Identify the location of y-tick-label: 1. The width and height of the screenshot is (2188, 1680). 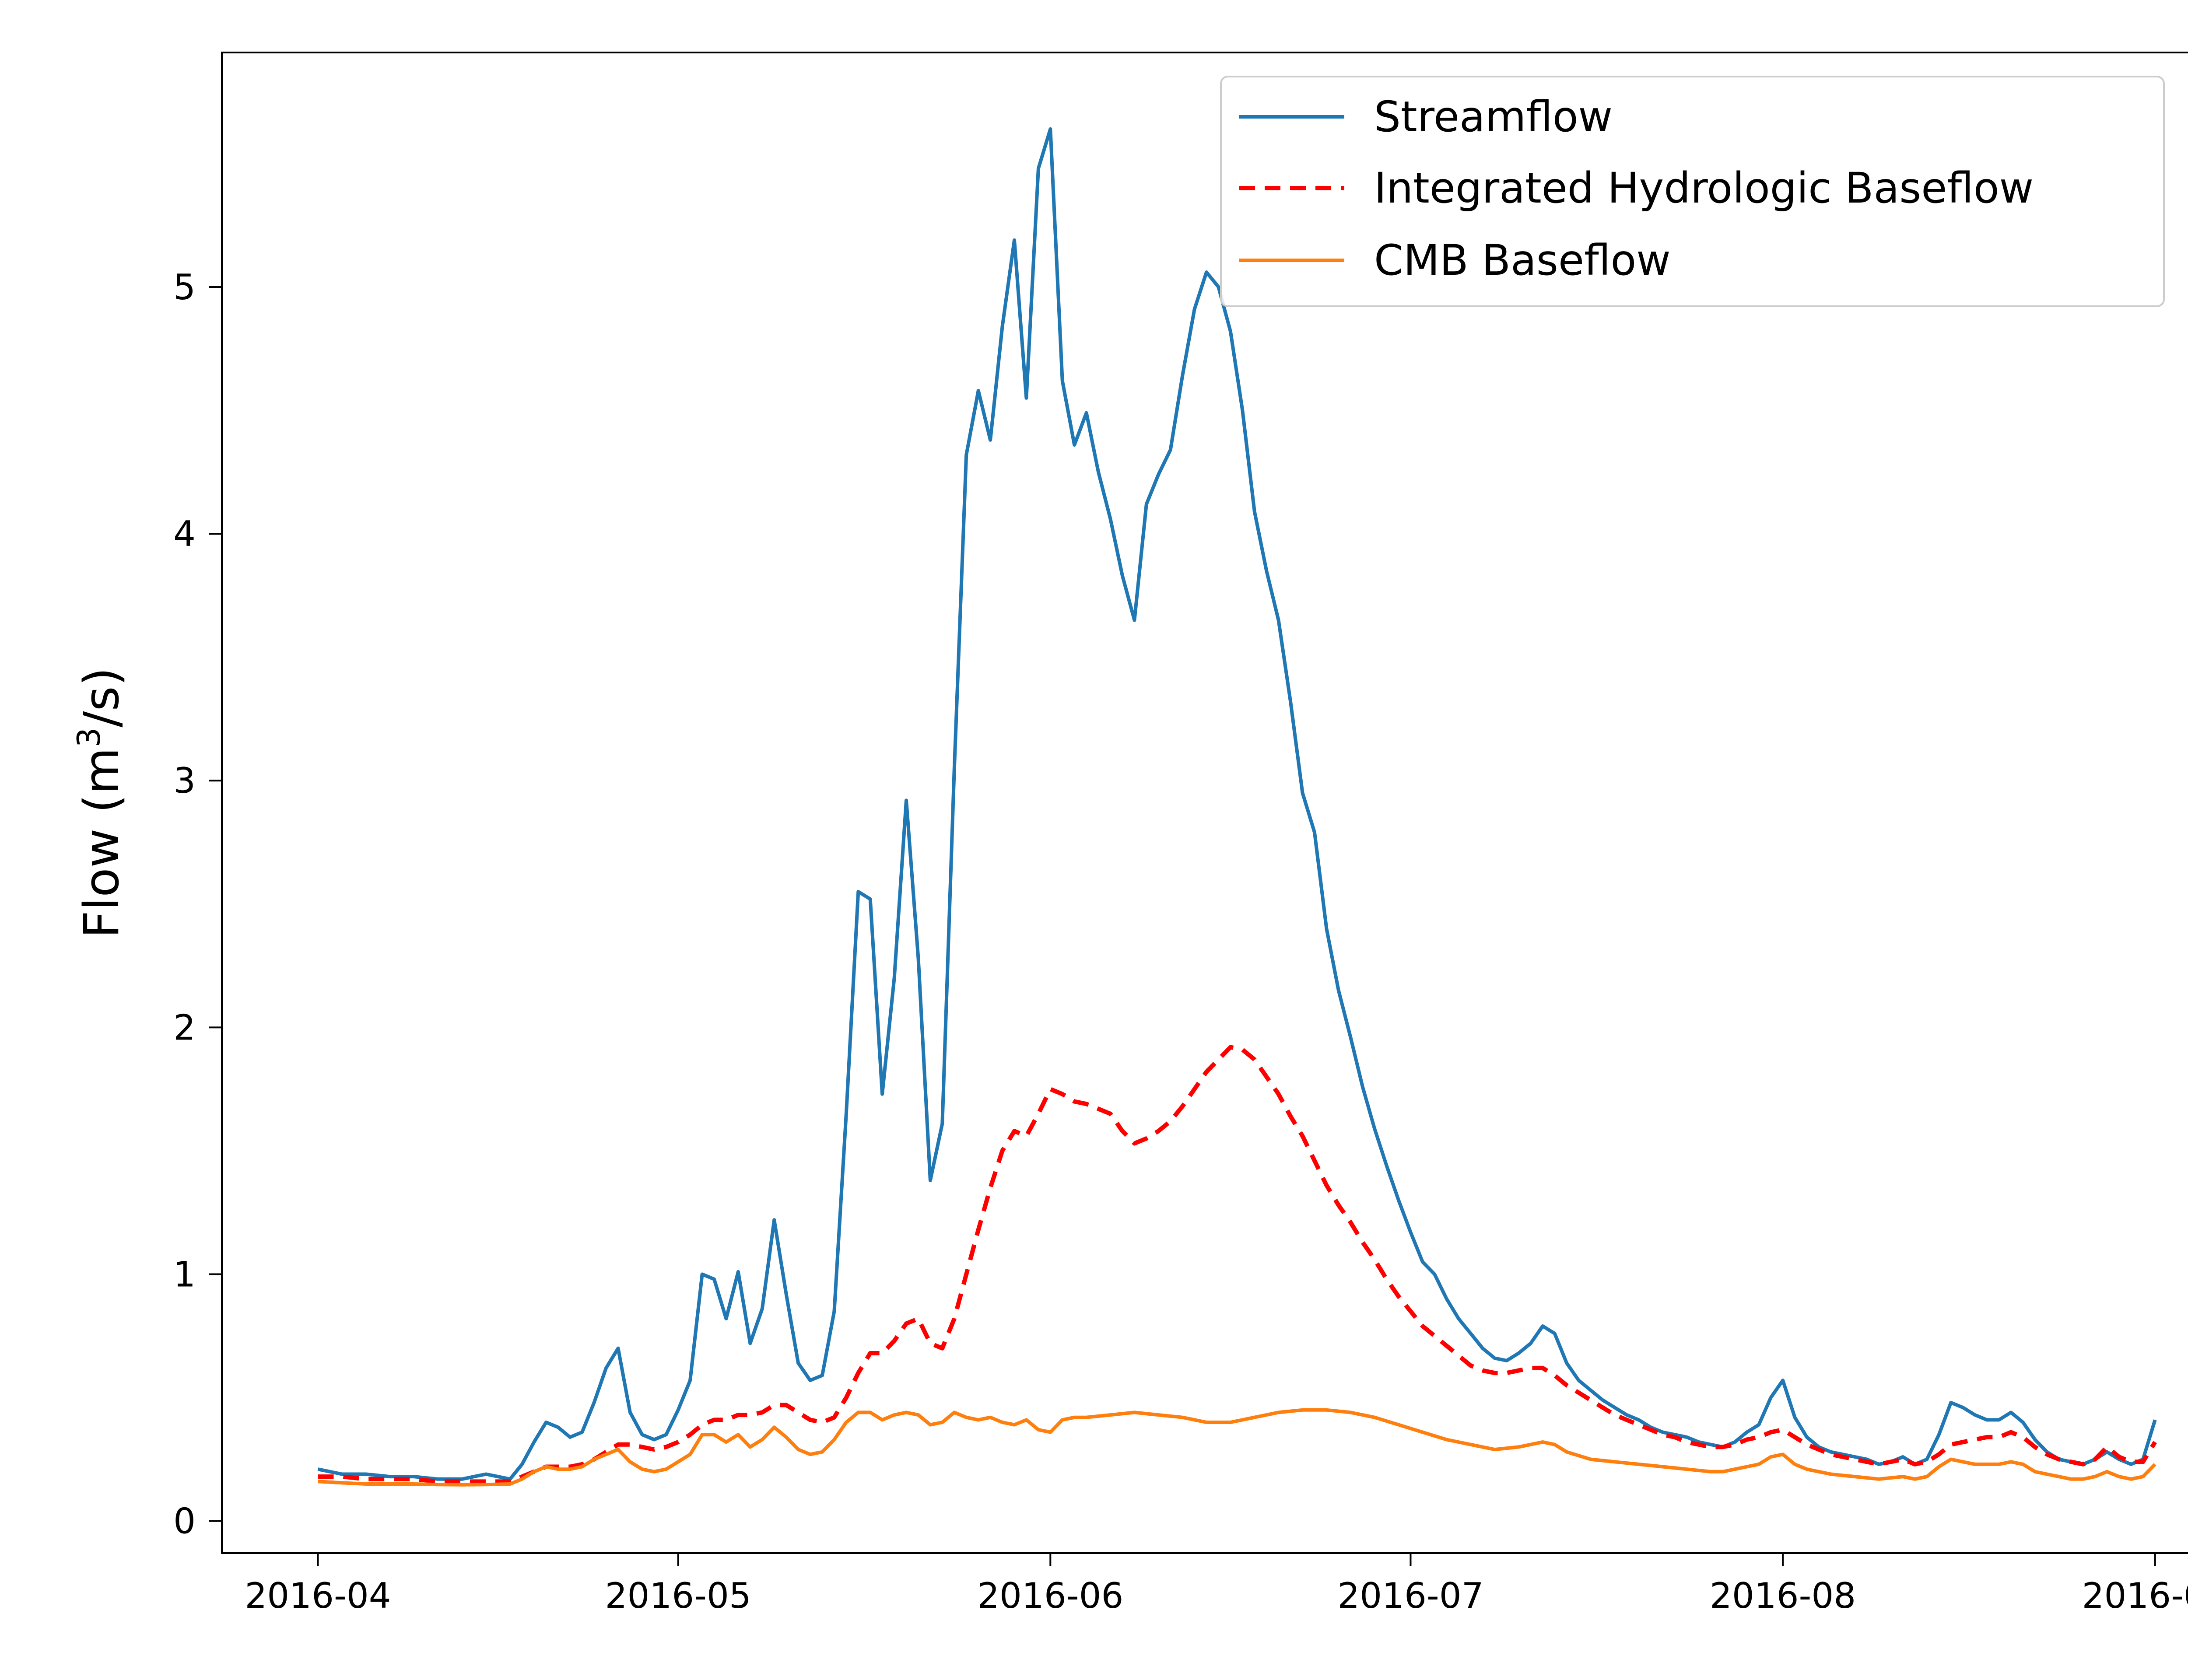
(184, 1274).